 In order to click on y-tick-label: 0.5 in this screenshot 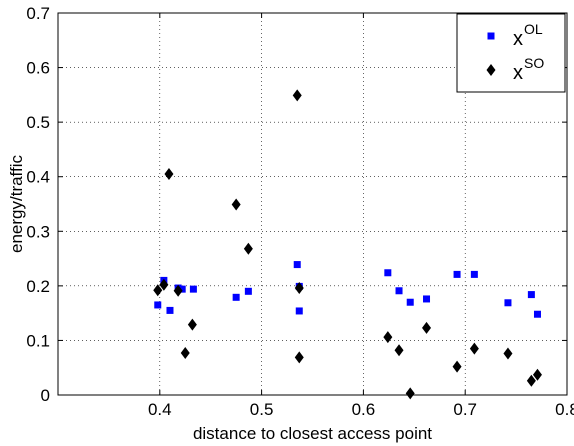, I will do `click(38, 122)`.